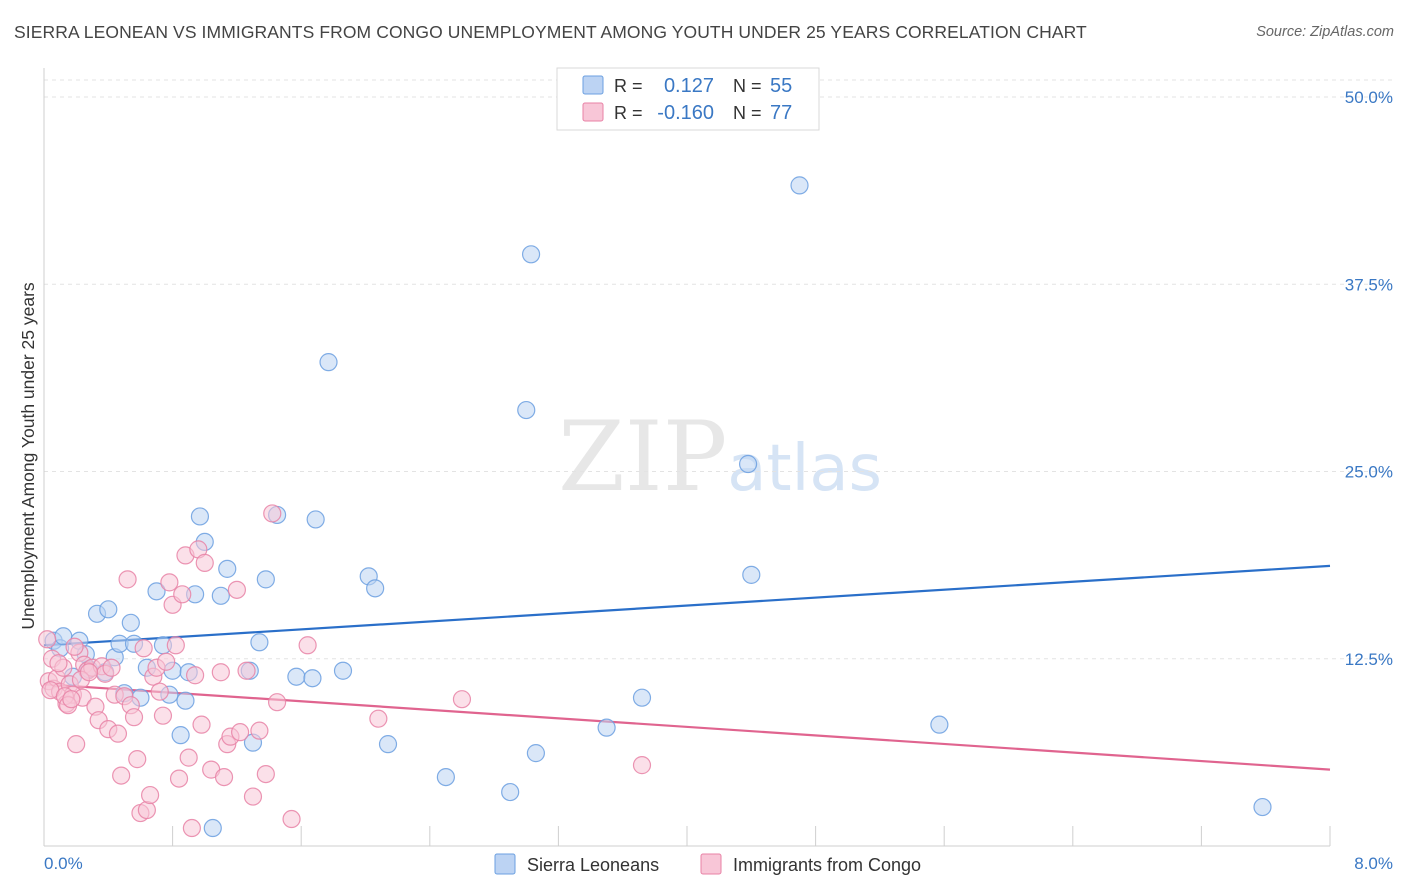  I want to click on legend-swatch-congo, so click(593, 112).